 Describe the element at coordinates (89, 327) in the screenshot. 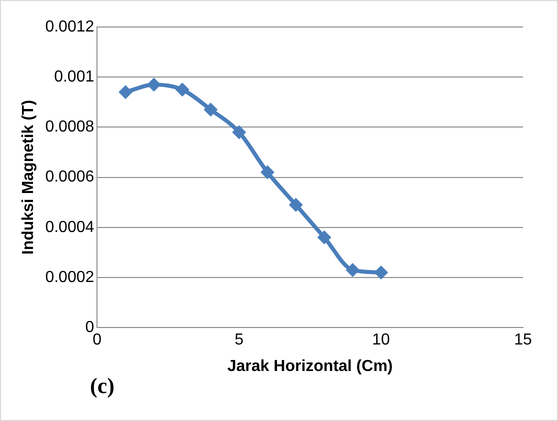

I see `y-tick-label: 0` at that location.